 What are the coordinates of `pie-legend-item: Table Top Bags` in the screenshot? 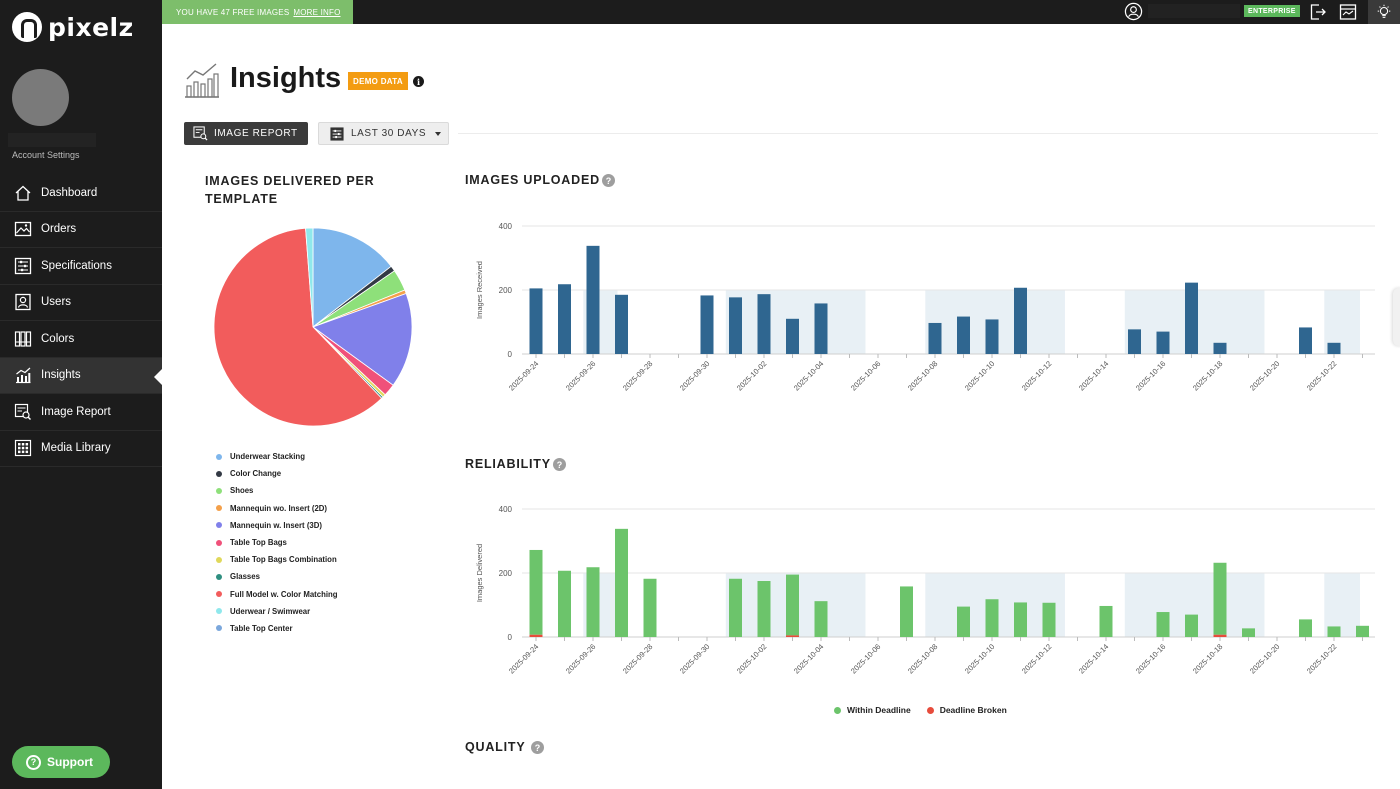 It's located at (277, 542).